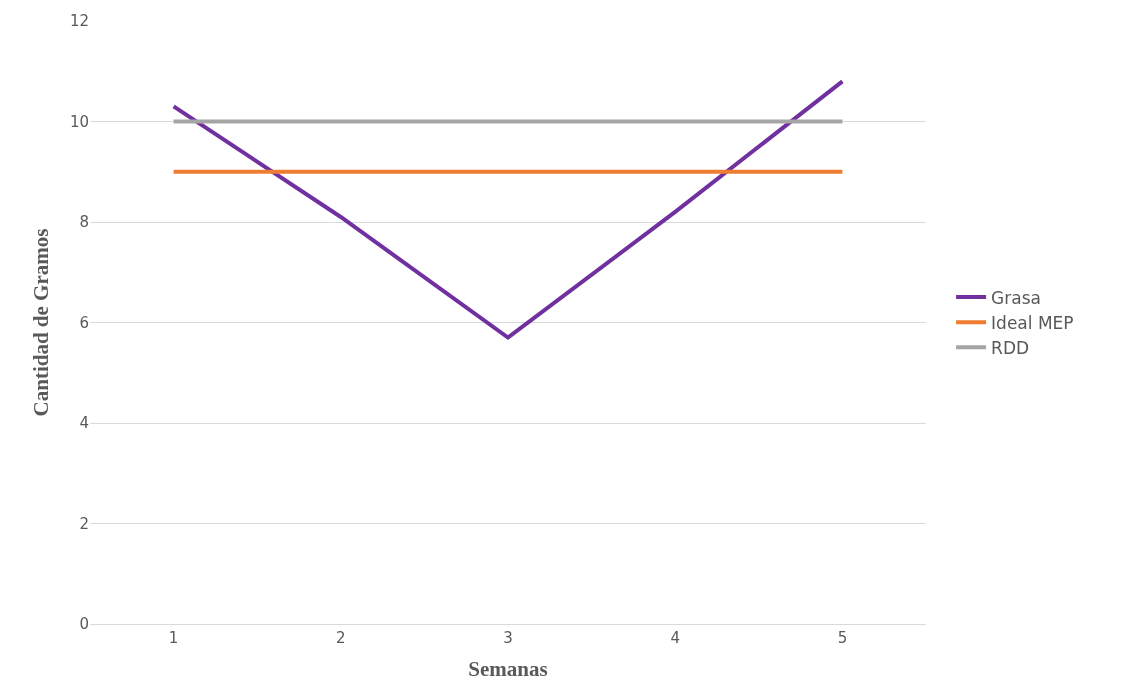 This screenshot has width=1126, height=689. Describe the element at coordinates (842, 638) in the screenshot. I see `x-tick-label: 5` at that location.